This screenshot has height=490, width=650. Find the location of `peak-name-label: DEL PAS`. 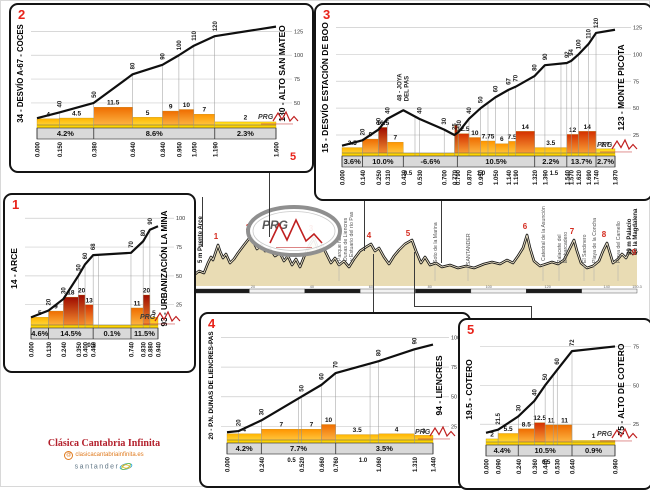

peak-name-label: DEL PAS is located at coordinates (407, 88).